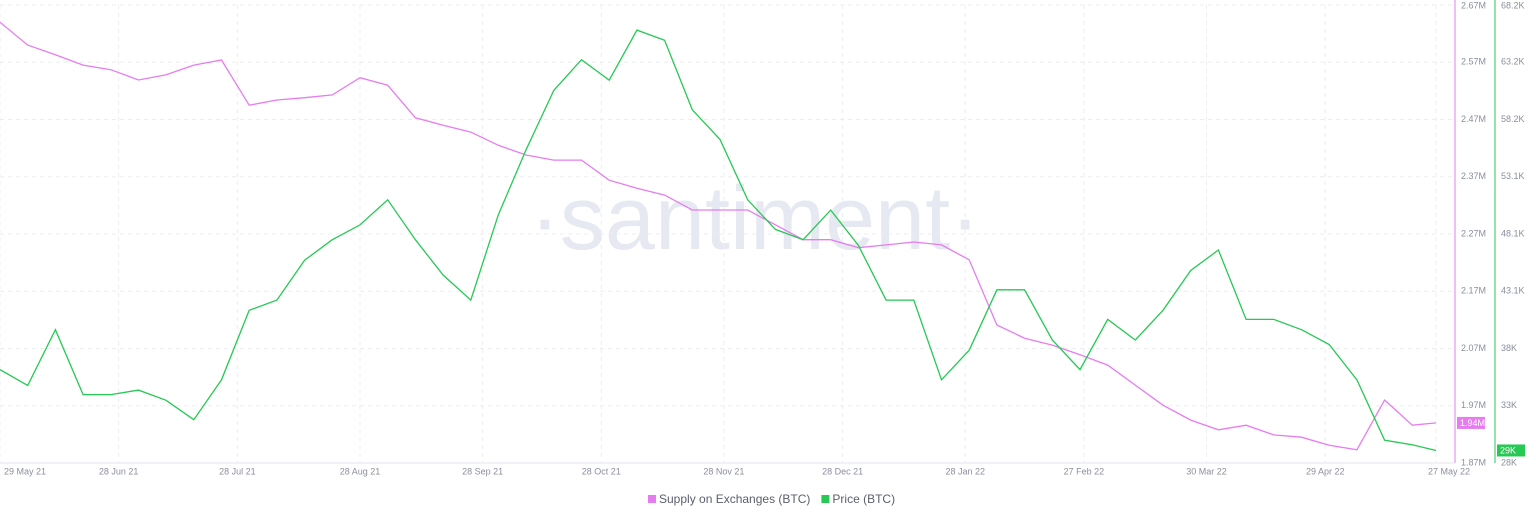  Describe the element at coordinates (1508, 450) in the screenshot. I see `current-value-label: 29K` at that location.